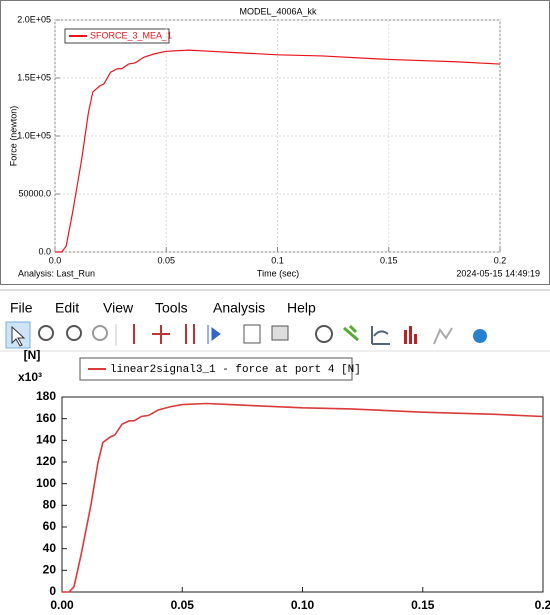 This screenshot has width=550, height=615. I want to click on tool-curves, so click(380, 335).